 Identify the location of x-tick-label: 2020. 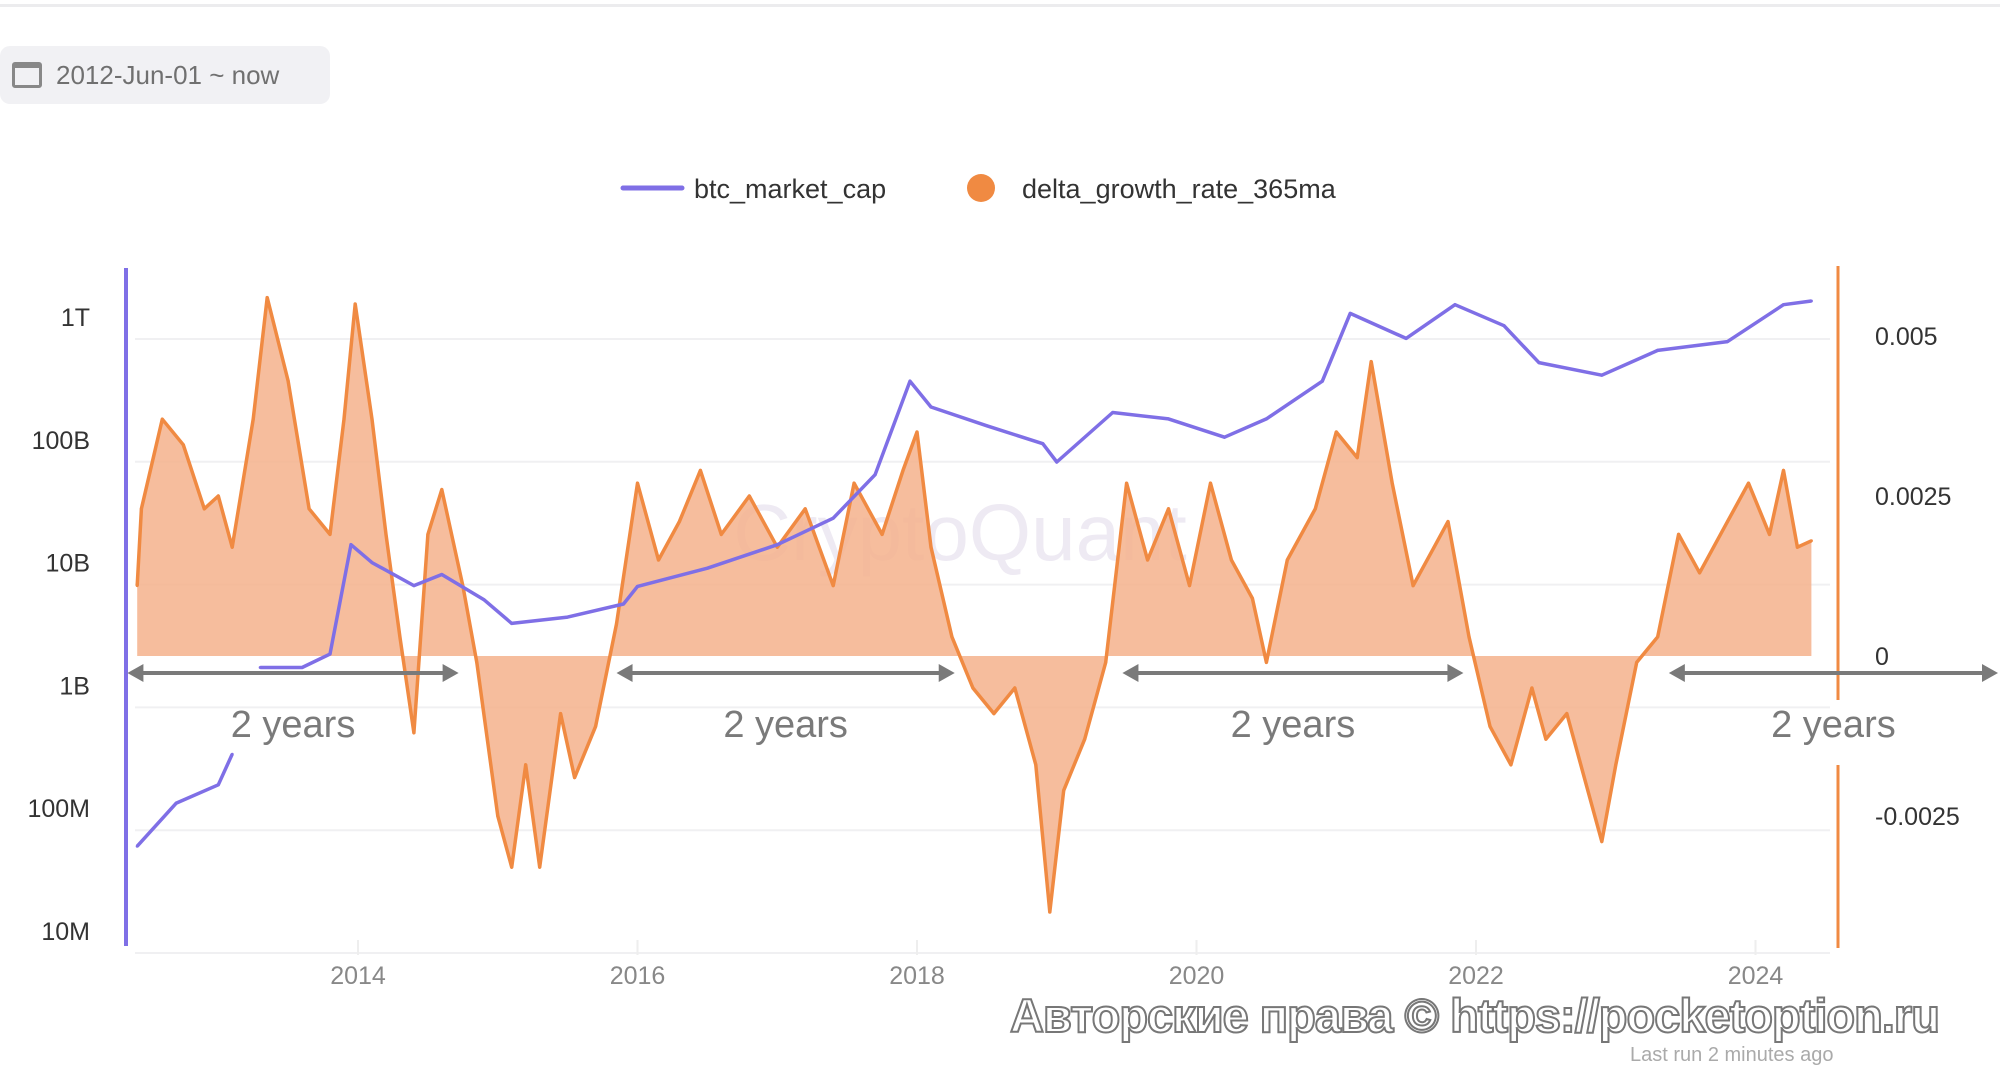
(1197, 976).